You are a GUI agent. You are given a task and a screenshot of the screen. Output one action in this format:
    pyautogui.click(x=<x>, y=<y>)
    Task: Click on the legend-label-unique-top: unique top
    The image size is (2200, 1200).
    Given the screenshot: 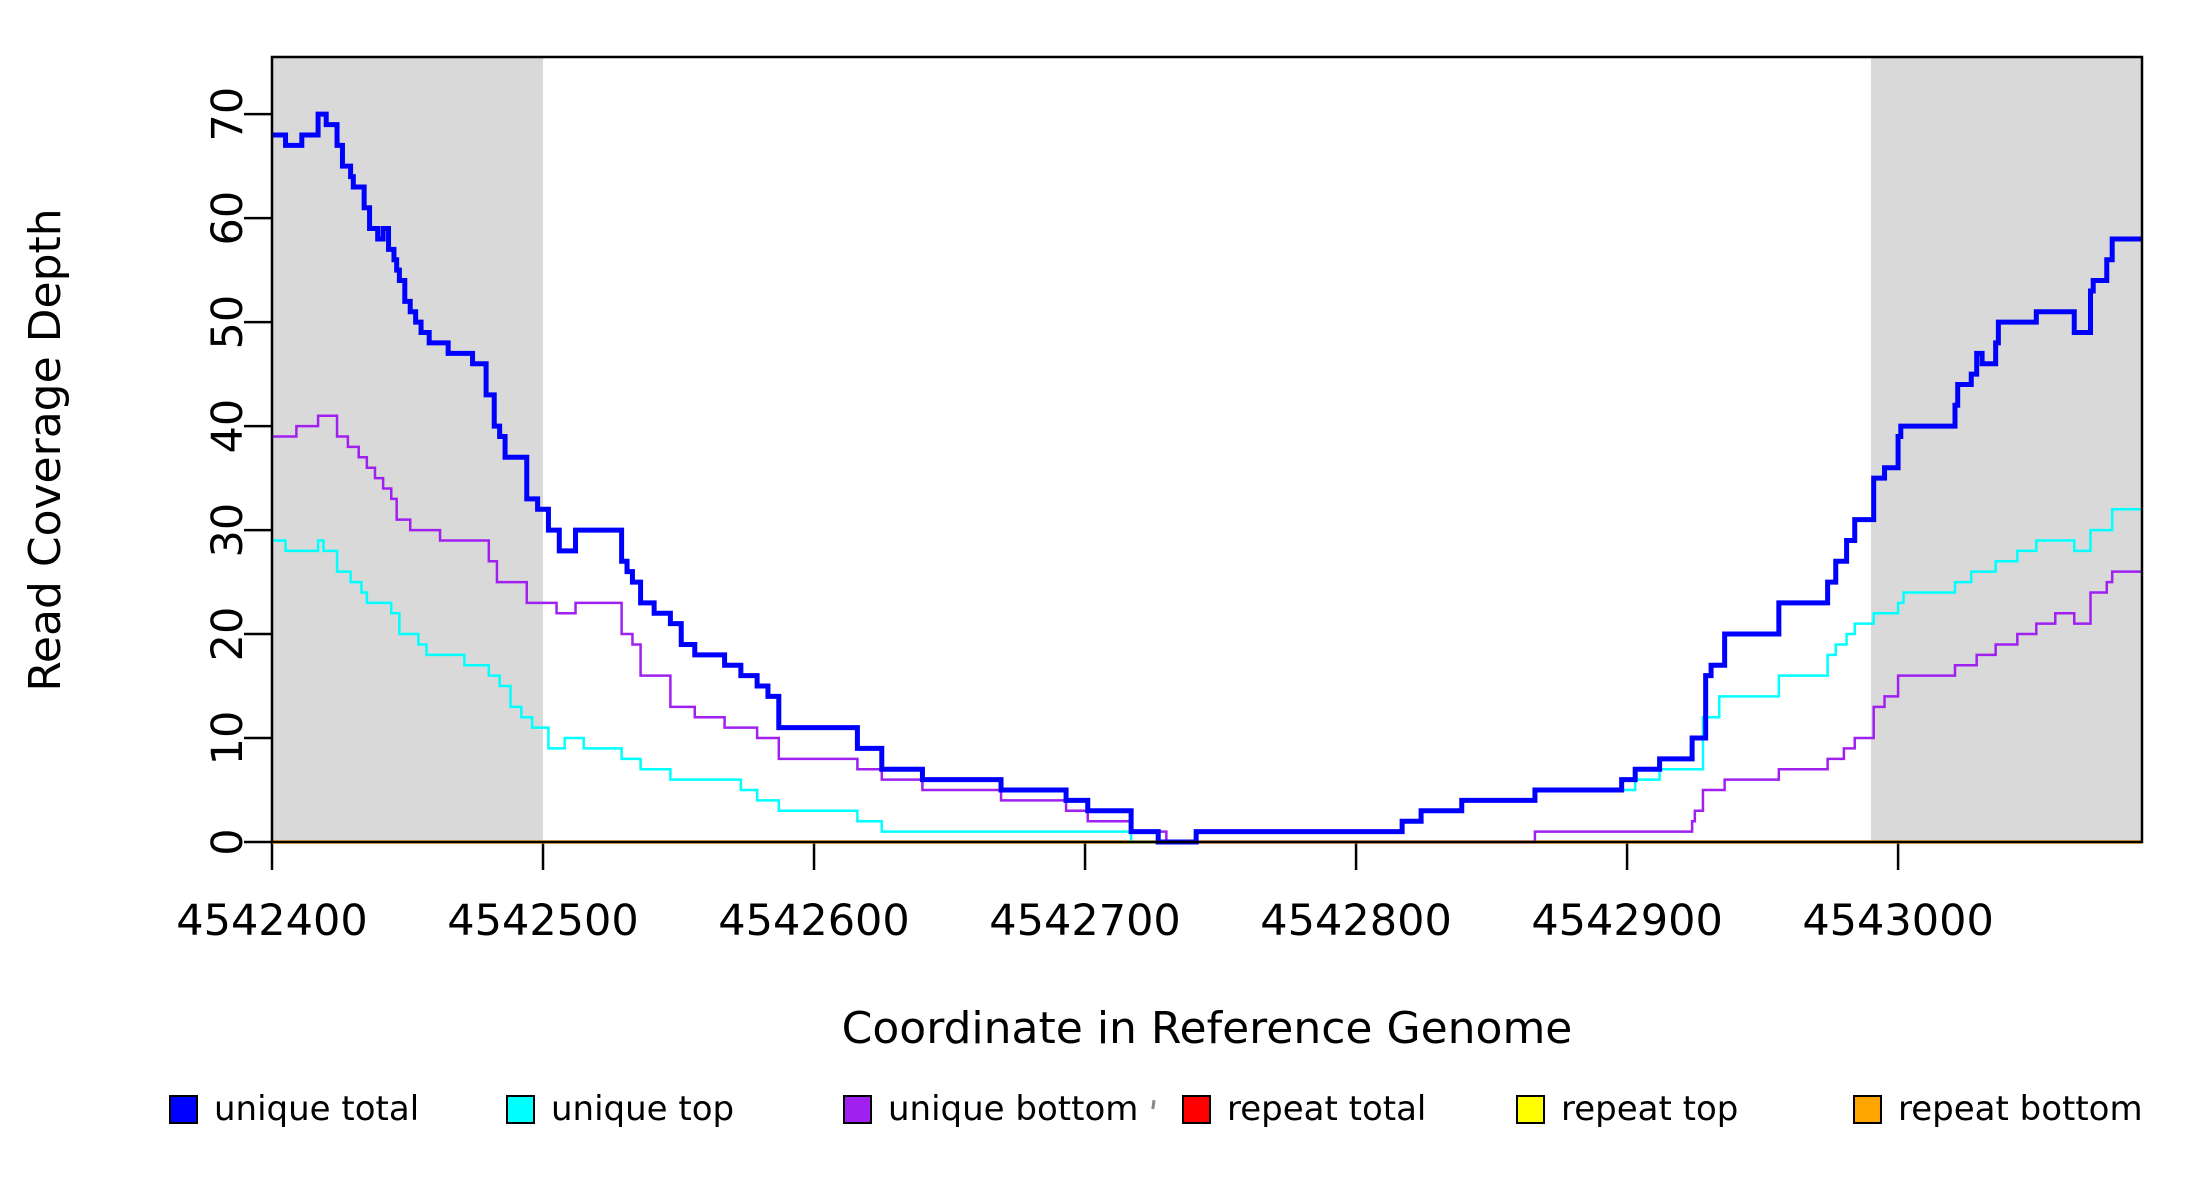 What is the action you would take?
    pyautogui.click(x=642, y=1109)
    